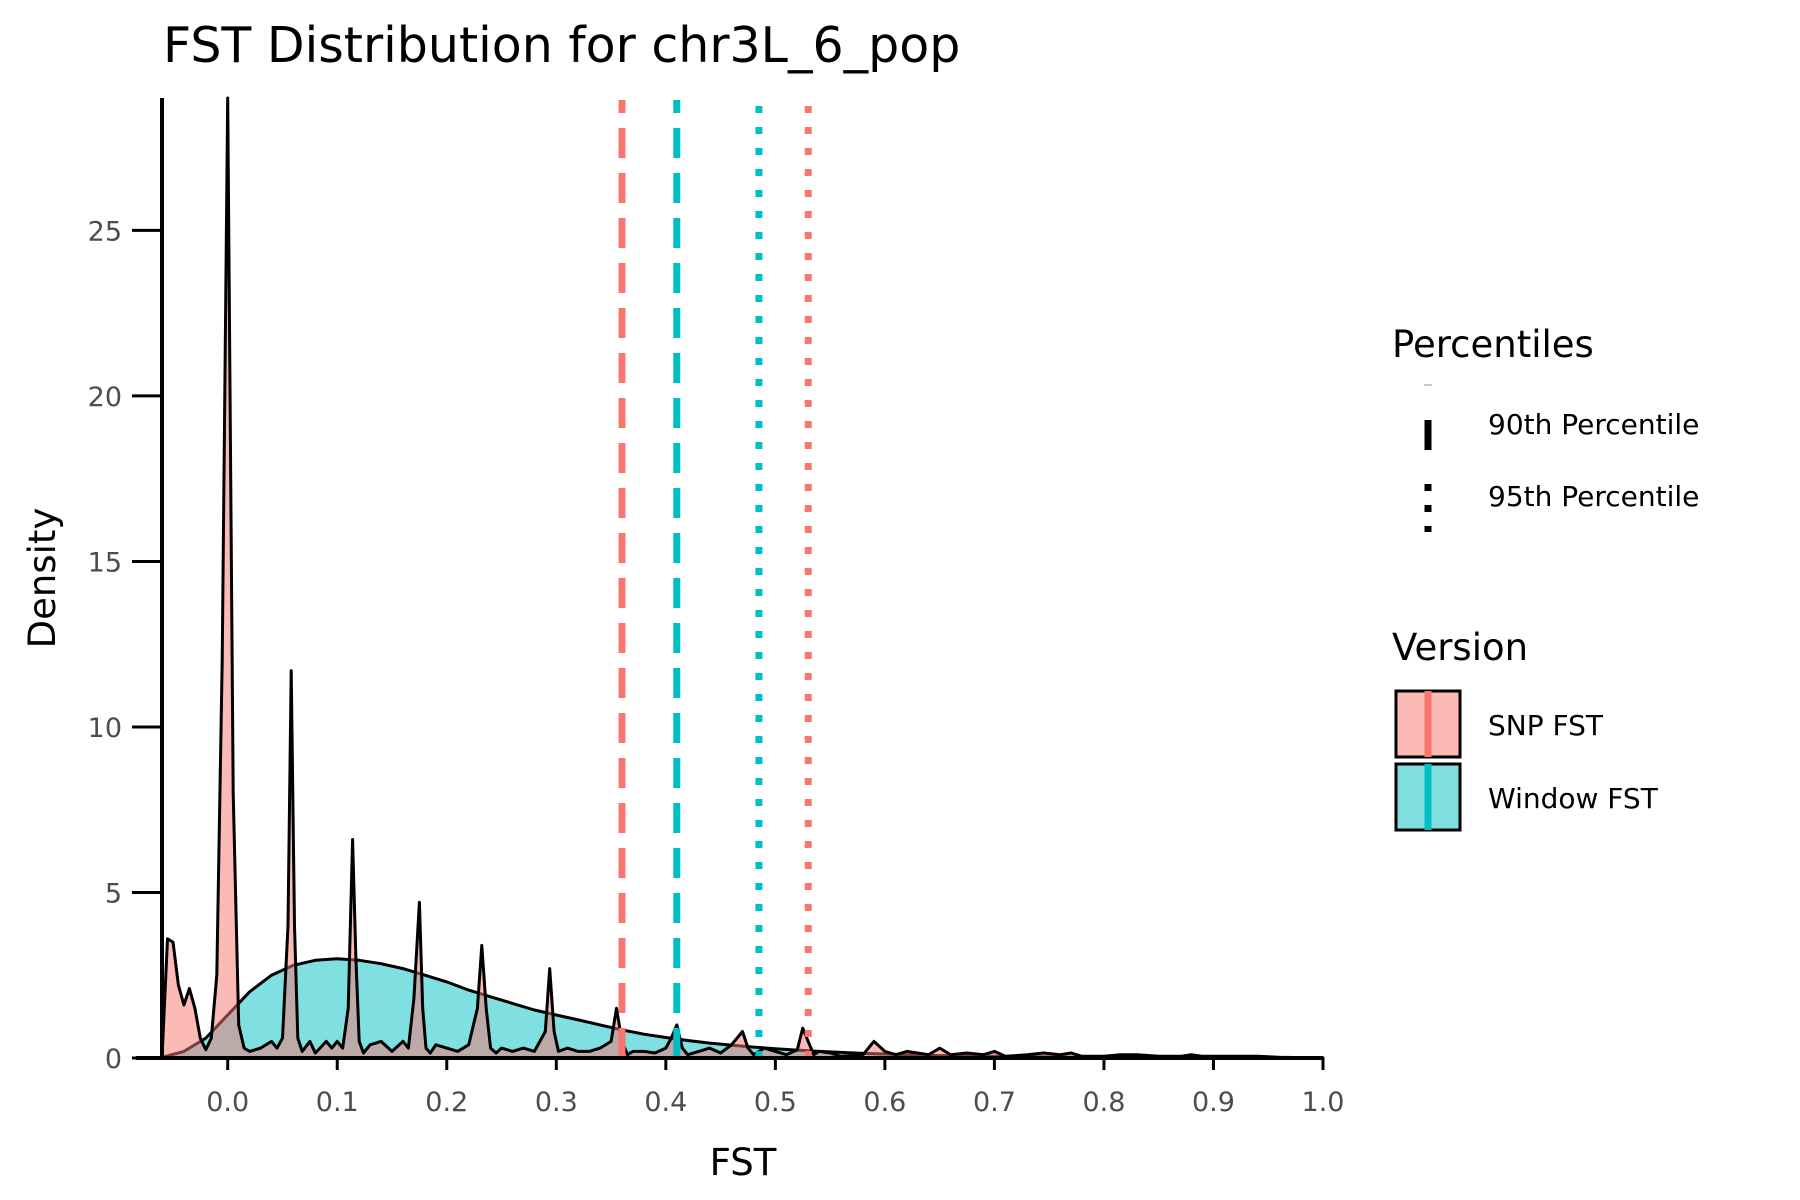  Describe the element at coordinates (665, 1102) in the screenshot. I see `x-tick-label: 0.4` at that location.